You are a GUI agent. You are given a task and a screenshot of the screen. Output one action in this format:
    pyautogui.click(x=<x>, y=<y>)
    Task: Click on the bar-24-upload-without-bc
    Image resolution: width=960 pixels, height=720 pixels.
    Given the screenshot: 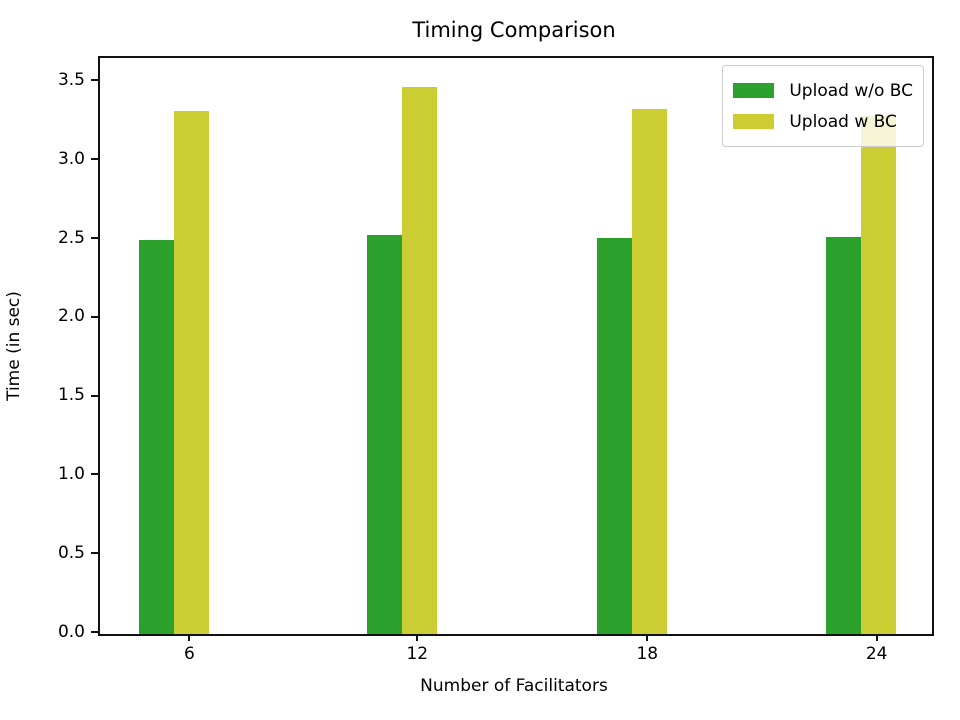 What is the action you would take?
    pyautogui.click(x=844, y=435)
    